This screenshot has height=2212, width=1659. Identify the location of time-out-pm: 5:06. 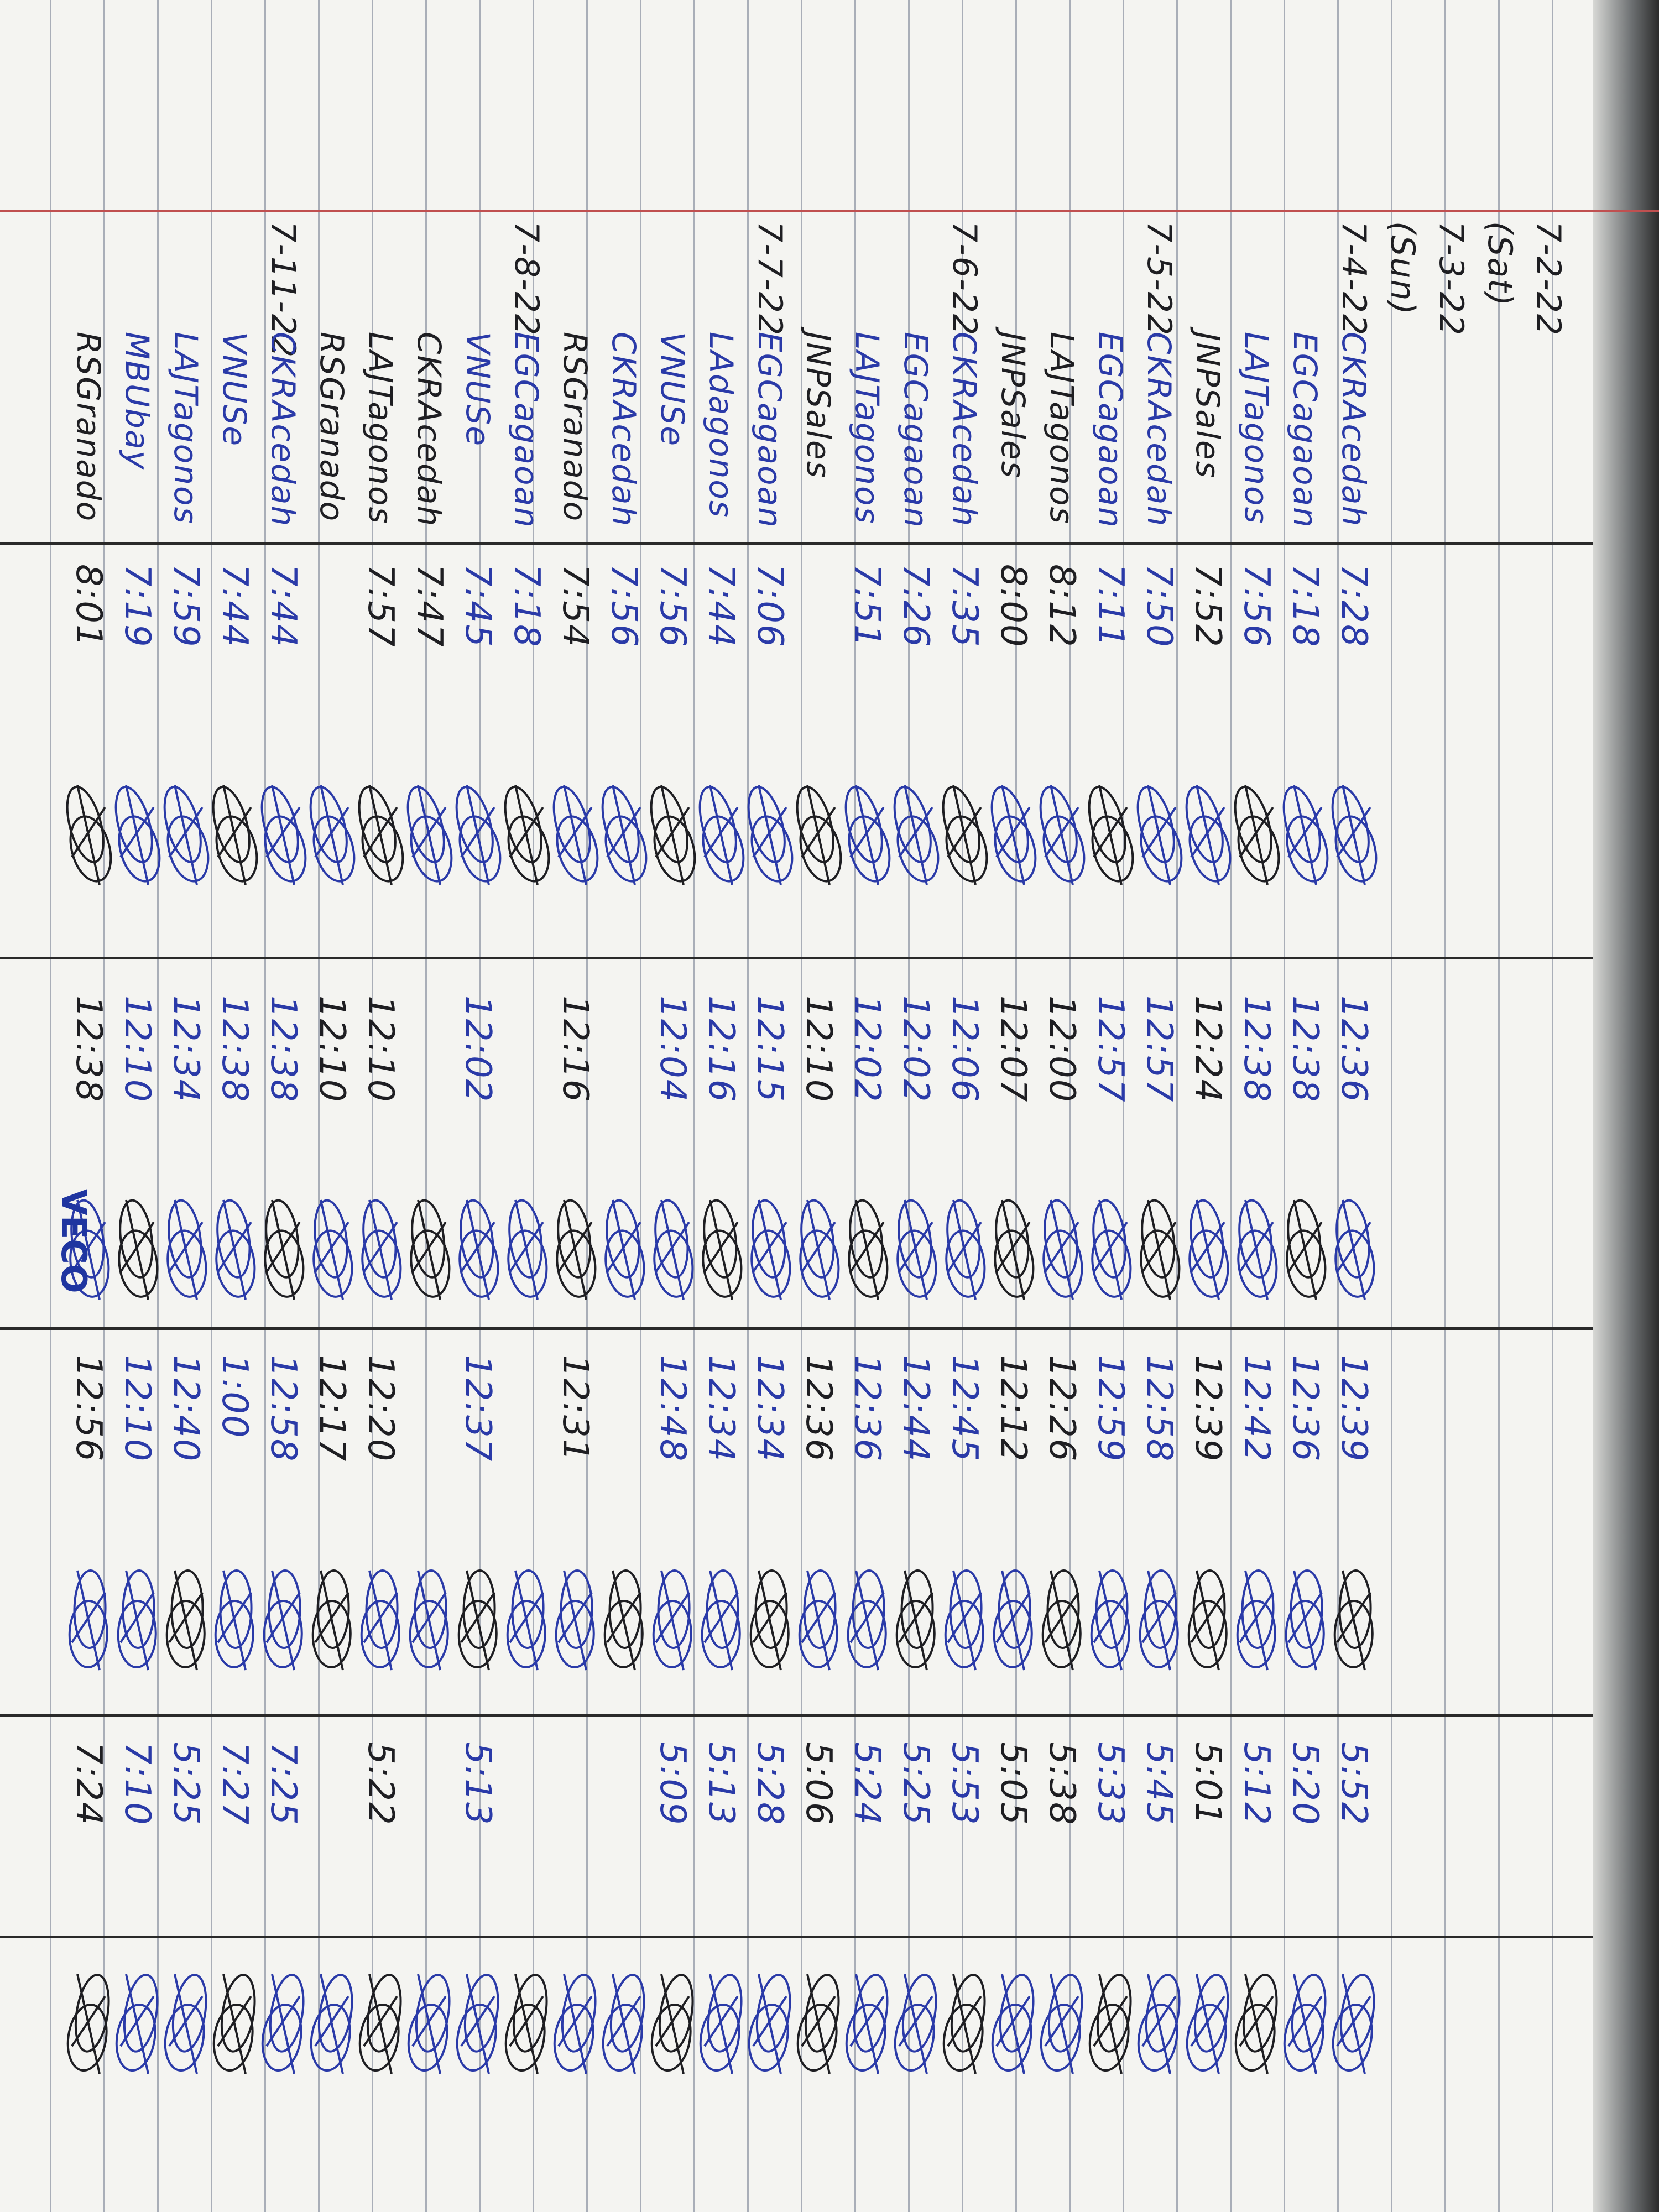
(819, 1784).